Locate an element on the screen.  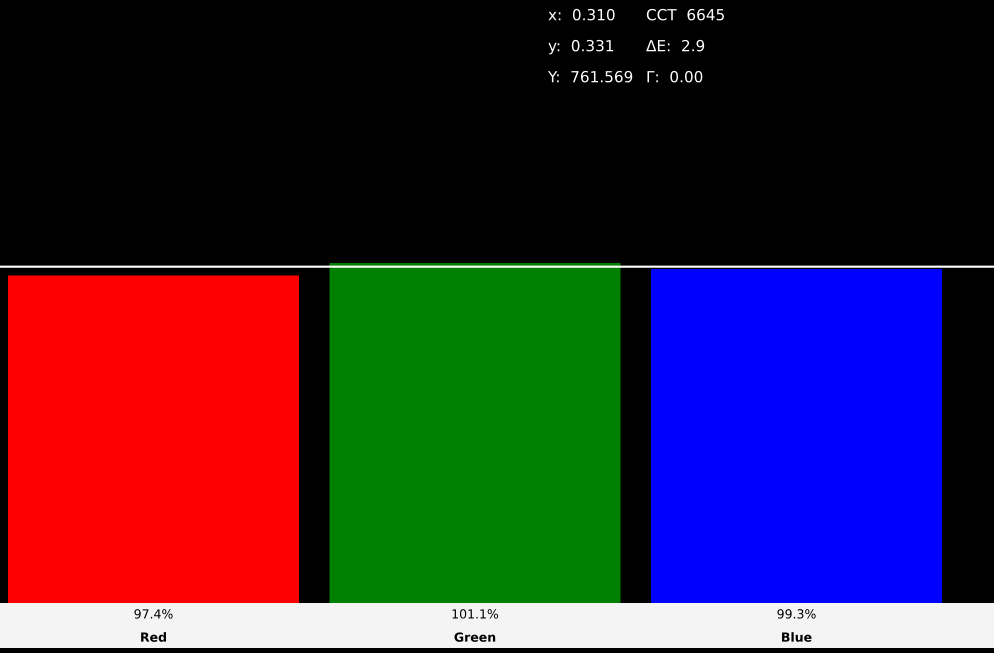
x-tick-label: Red is located at coordinates (153, 637).